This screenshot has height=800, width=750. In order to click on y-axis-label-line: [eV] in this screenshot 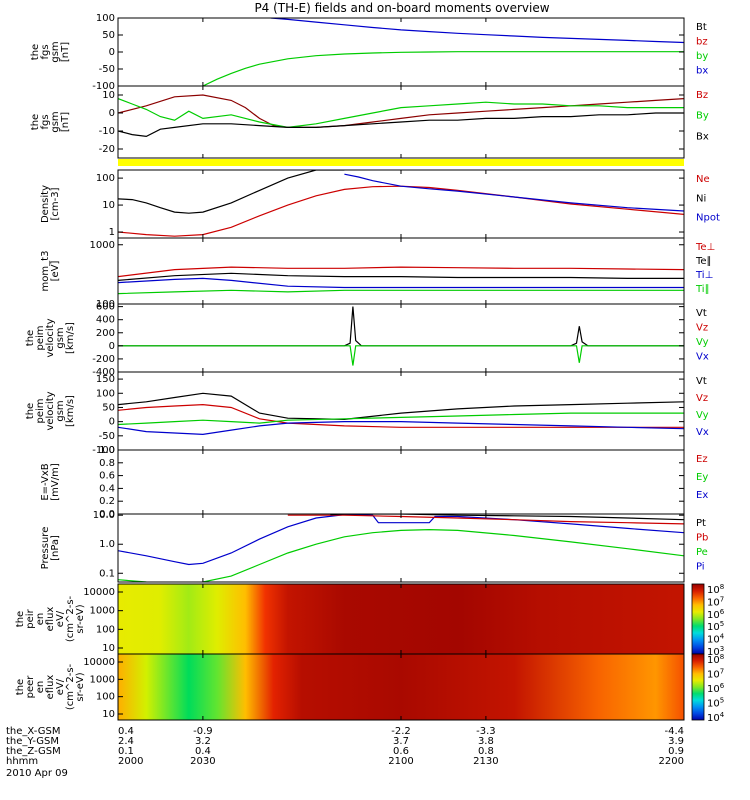, I will do `click(55, 271)`.